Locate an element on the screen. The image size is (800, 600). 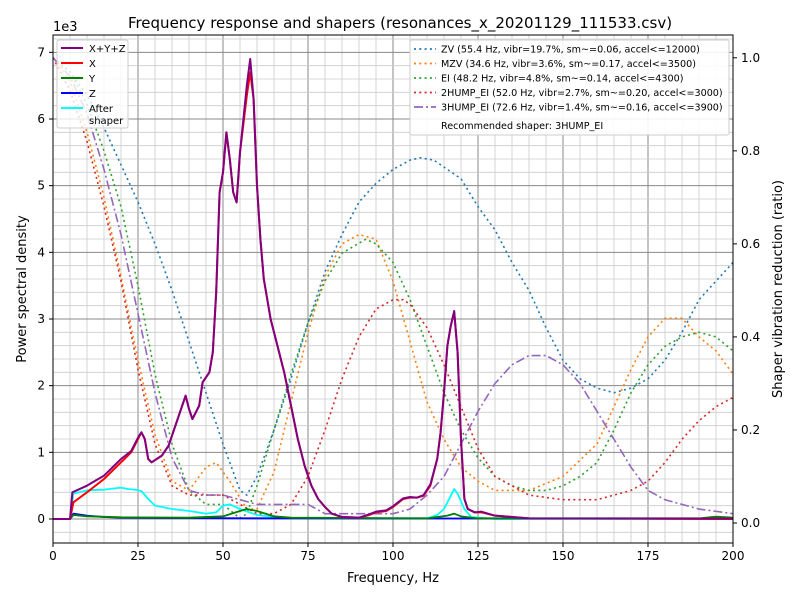
y-axis-label: Power spectral density is located at coordinates (22, 289).